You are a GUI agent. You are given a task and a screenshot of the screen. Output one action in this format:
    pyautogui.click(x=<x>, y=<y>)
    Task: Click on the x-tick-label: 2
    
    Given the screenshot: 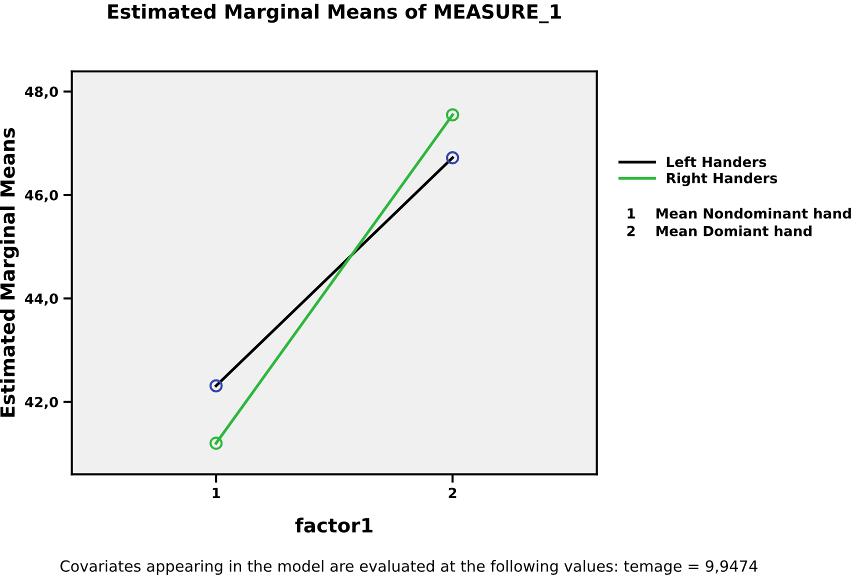 What is the action you would take?
    pyautogui.click(x=452, y=493)
    